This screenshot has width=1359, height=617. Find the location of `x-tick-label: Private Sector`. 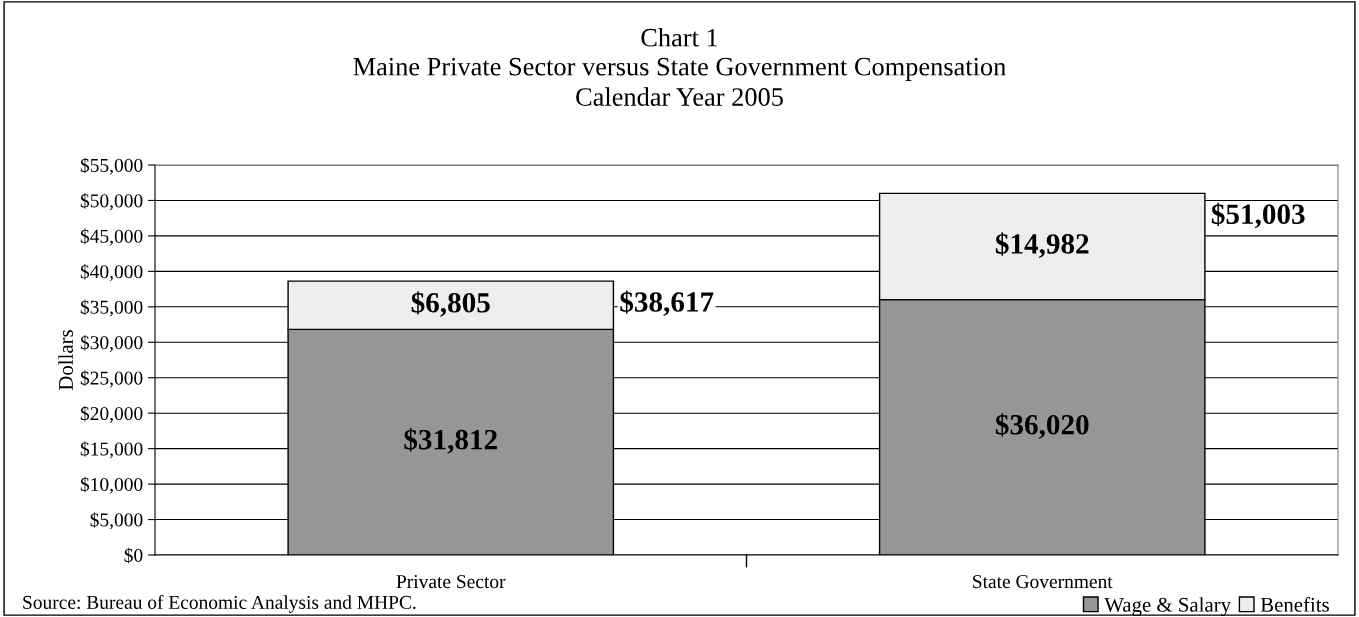

x-tick-label: Private Sector is located at coordinates (451, 582).